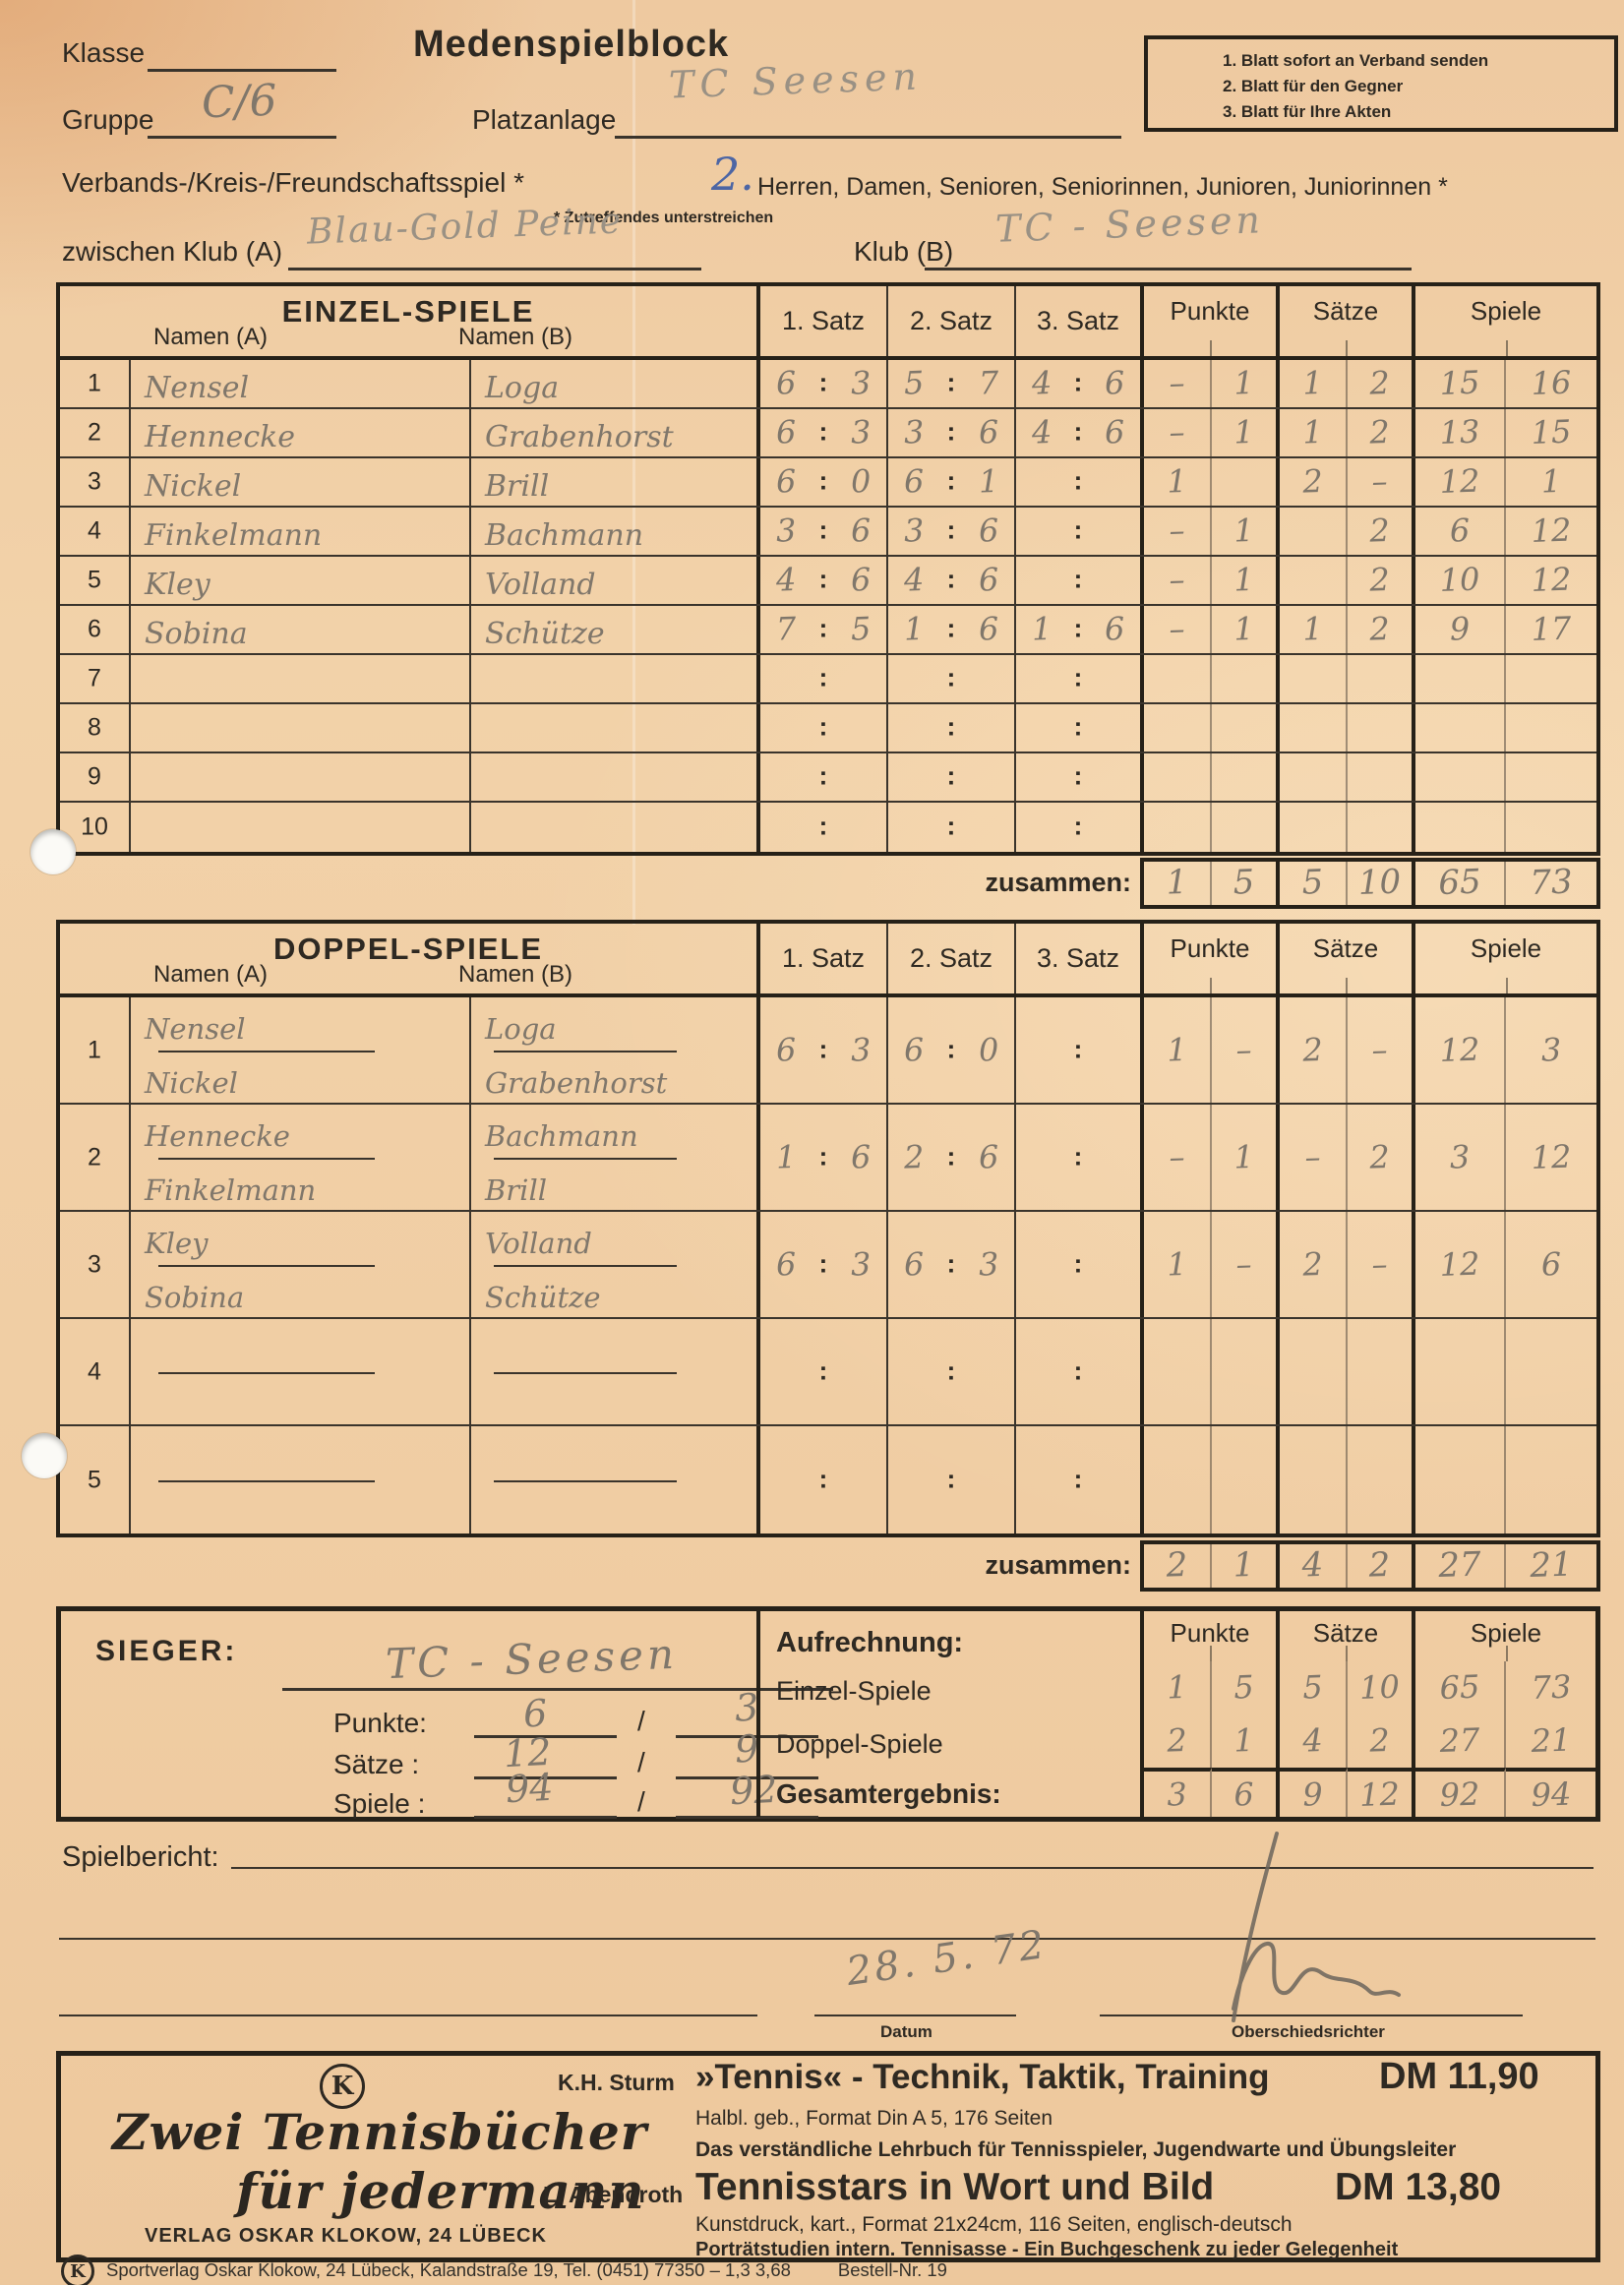  I want to click on punkte-a-cell: 1, so click(1178, 1688).